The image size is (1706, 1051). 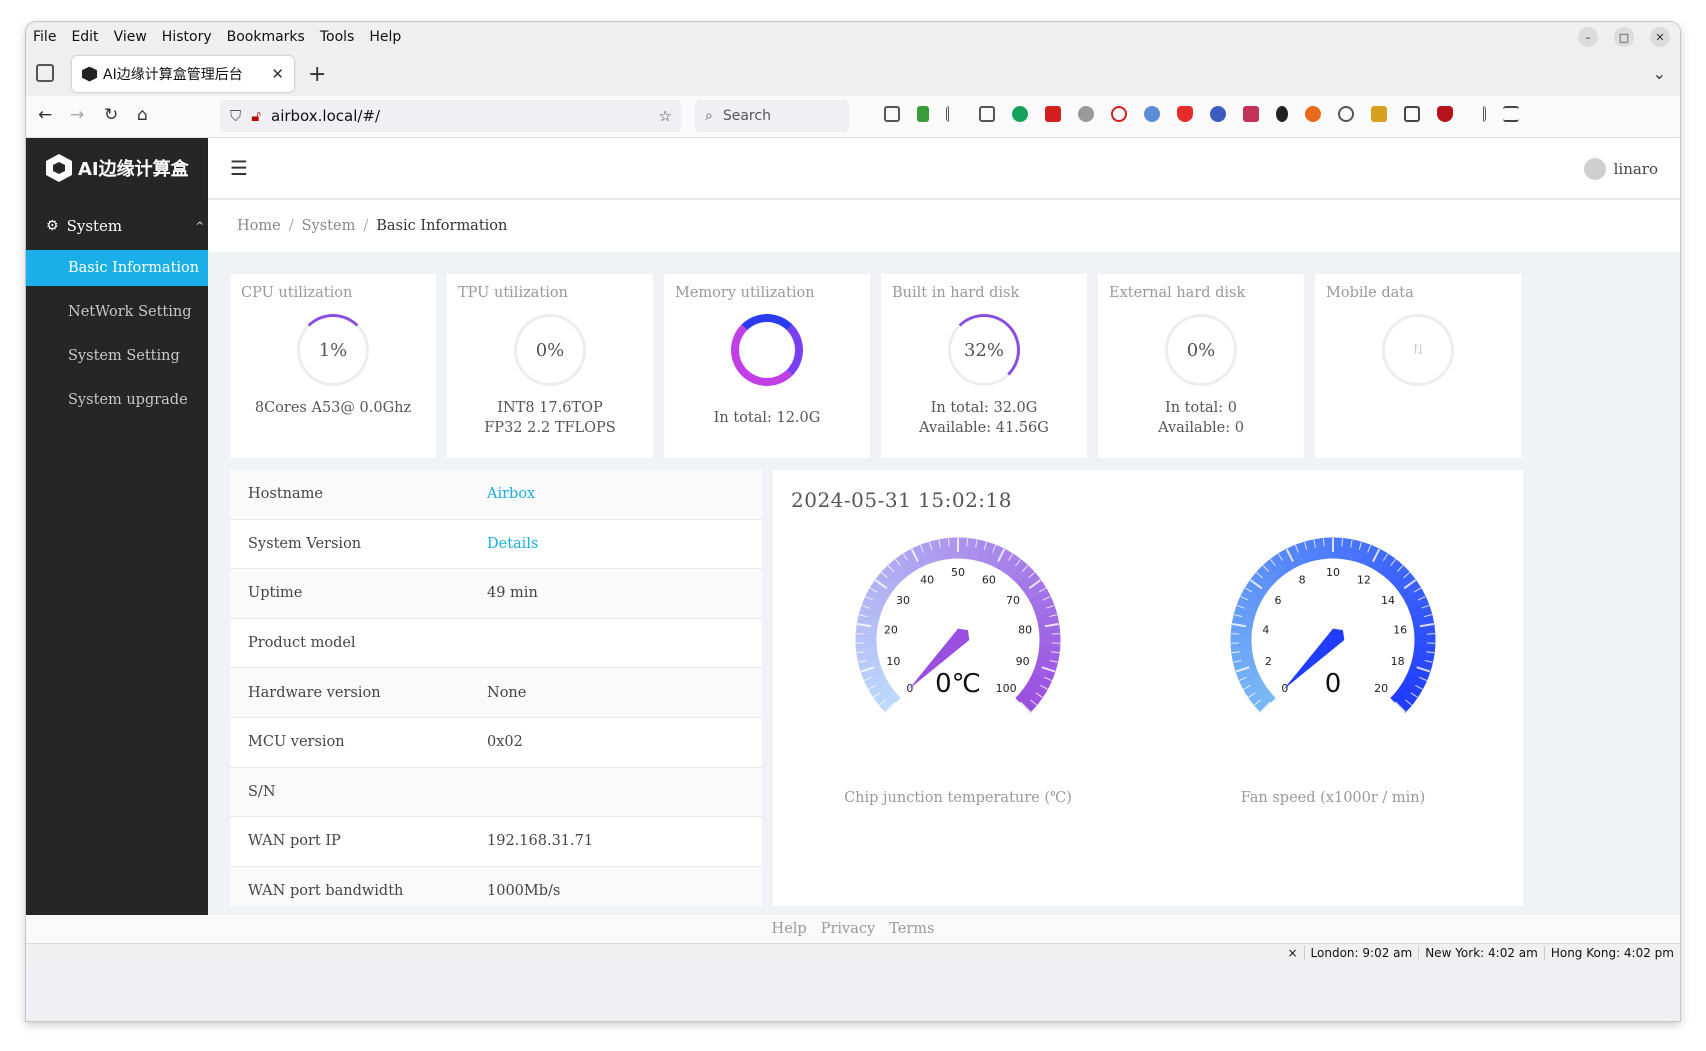 What do you see at coordinates (385, 37) in the screenshot?
I see `menu-help: Help` at bounding box center [385, 37].